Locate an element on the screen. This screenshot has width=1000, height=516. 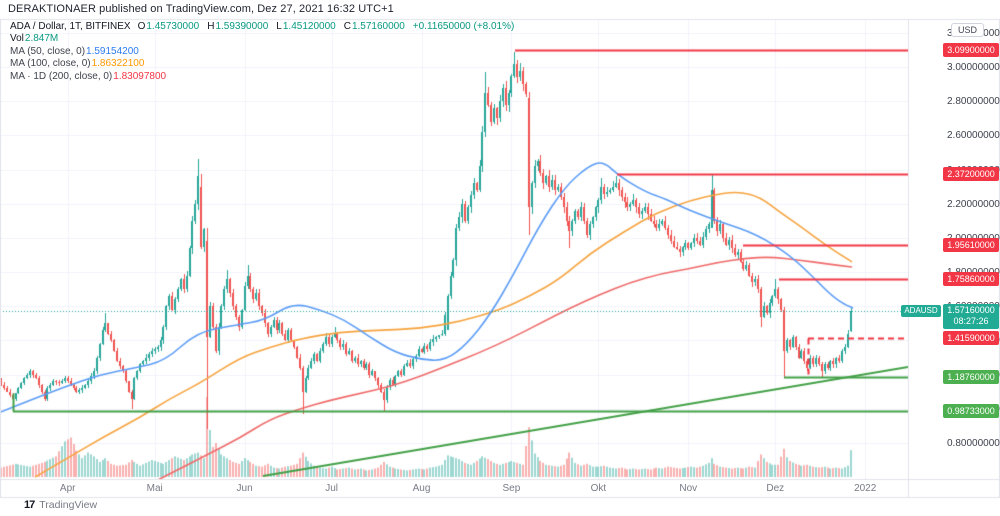
legend-ma50-row: MA (50, close, 0)1.59154200 is located at coordinates (262, 52).